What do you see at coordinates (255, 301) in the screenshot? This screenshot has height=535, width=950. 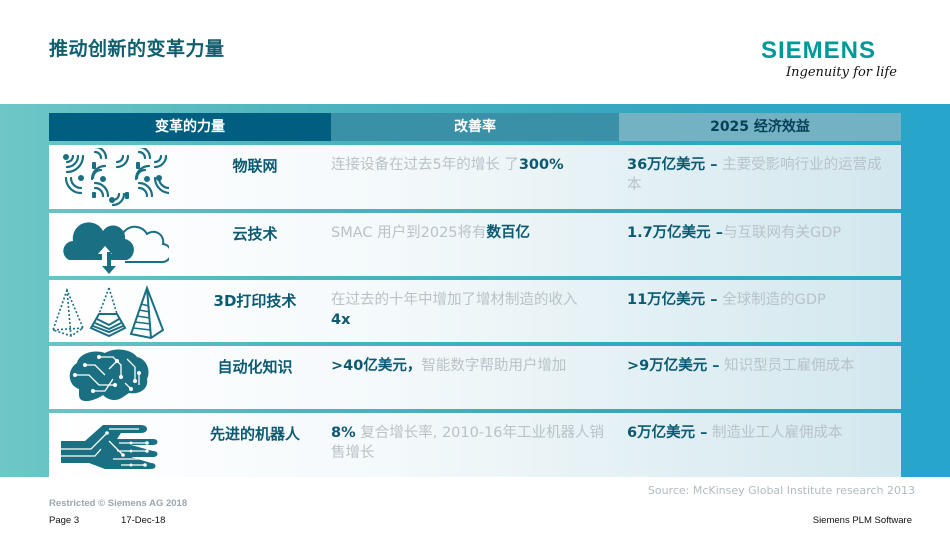 I see `force-name: 3D打印技术` at bounding box center [255, 301].